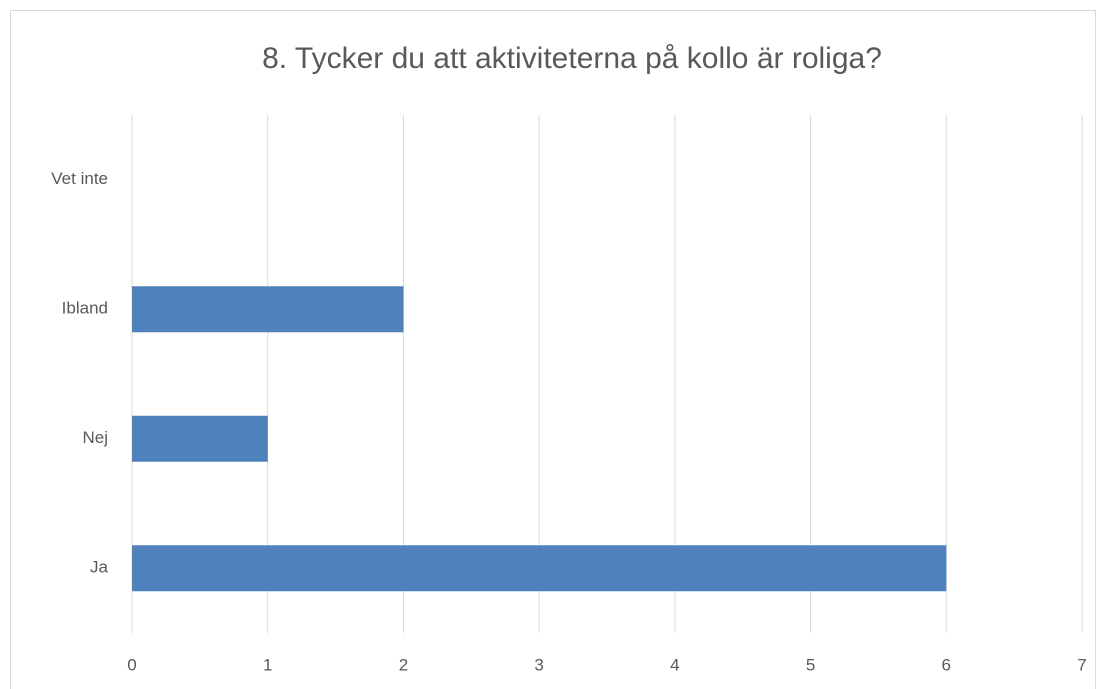  Describe the element at coordinates (131, 664) in the screenshot. I see `x-tick-label: 0` at that location.